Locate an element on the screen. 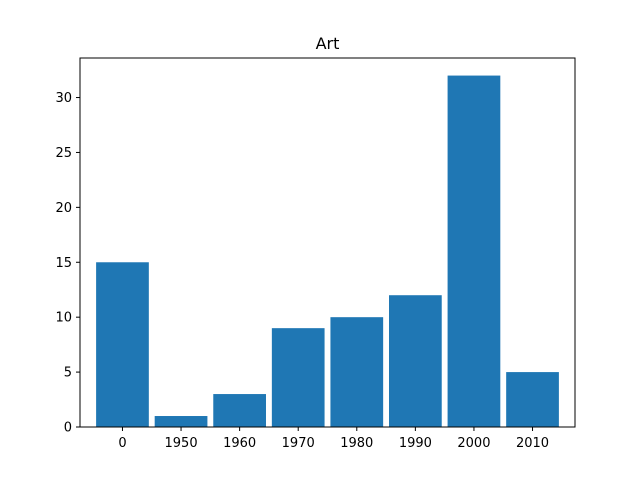 This screenshot has height=480, width=640. x-tick-label: 0 is located at coordinates (122, 443).